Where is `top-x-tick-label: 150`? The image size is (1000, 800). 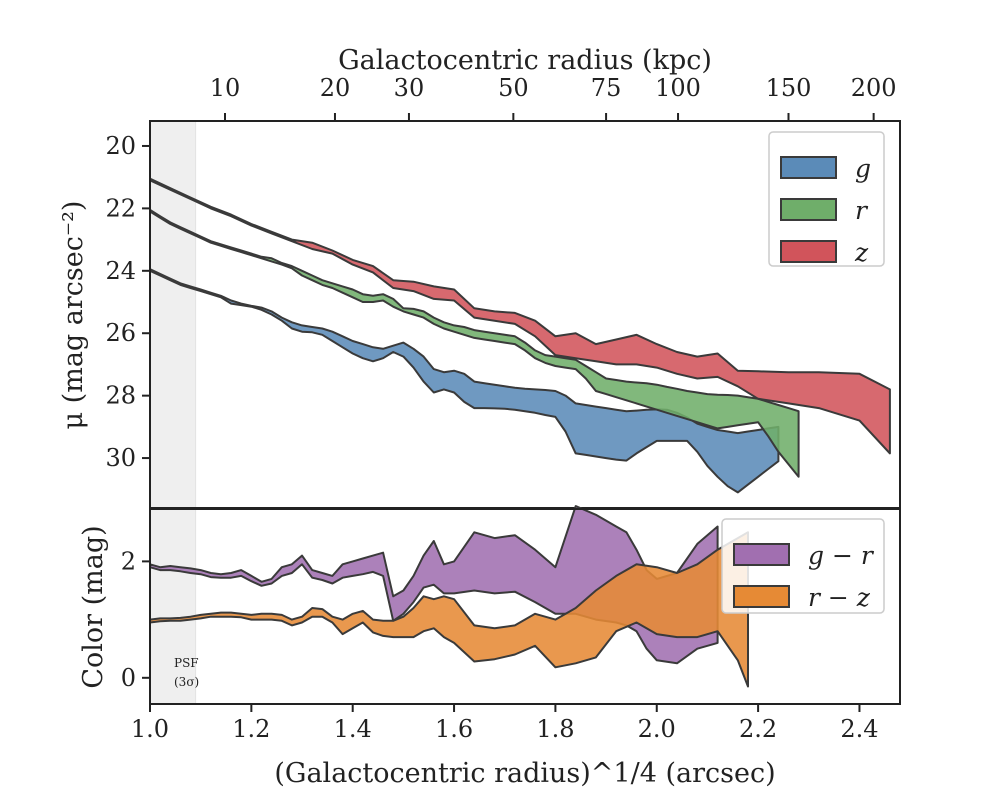
top-x-tick-label: 150 is located at coordinates (789, 88).